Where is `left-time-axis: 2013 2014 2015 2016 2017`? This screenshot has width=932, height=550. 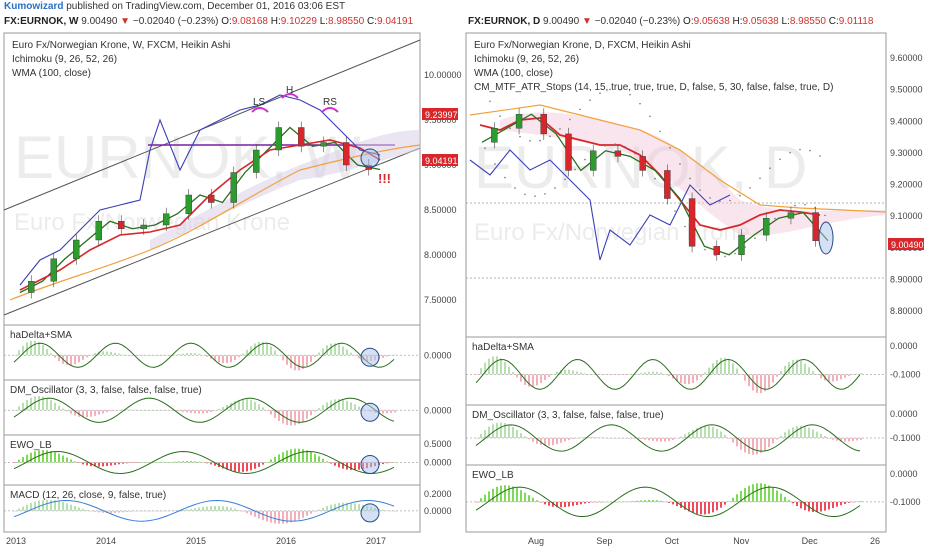
left-time-axis: 2013 2014 2015 2016 2017 is located at coordinates (196, 541).